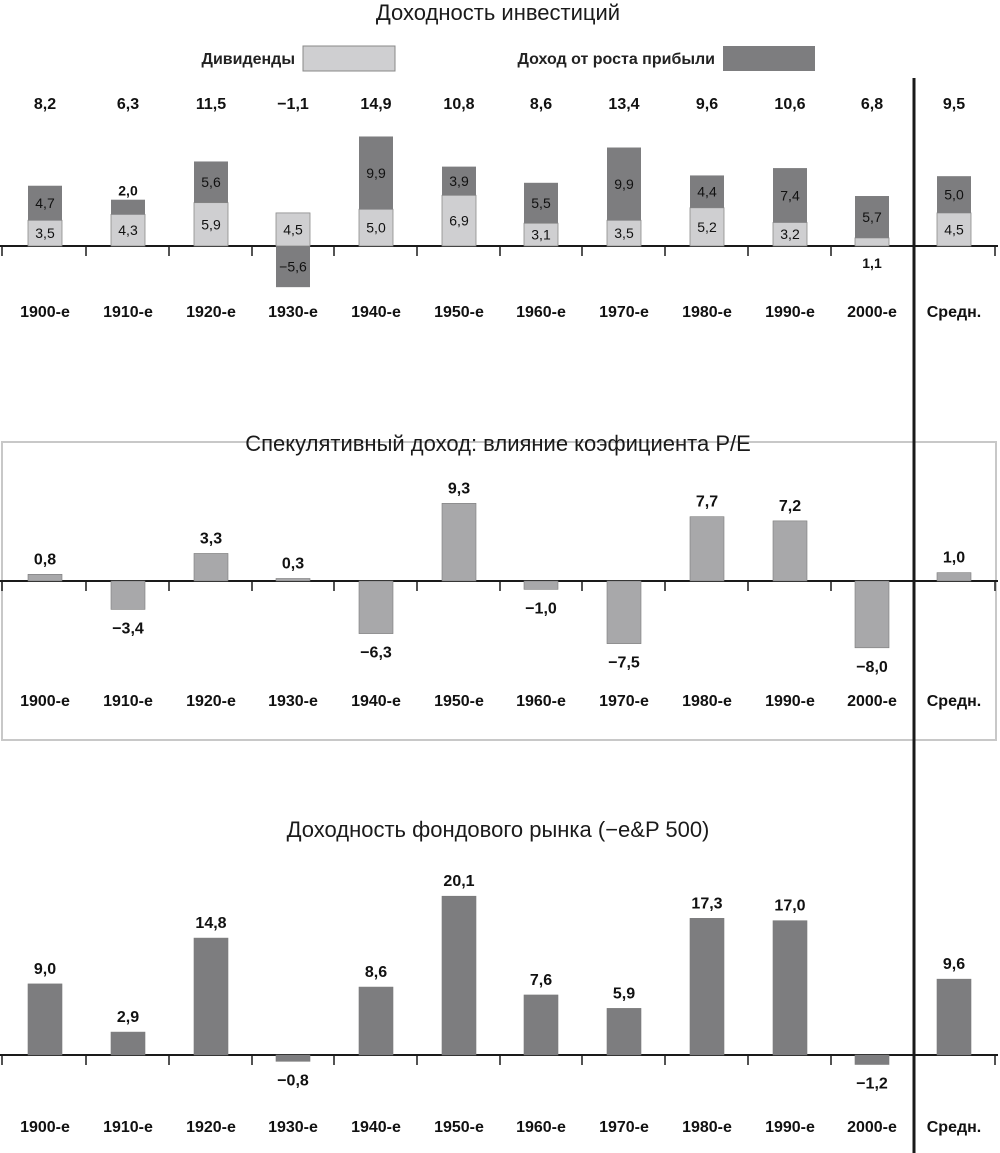  I want to click on category-label: 1960-е, so click(541, 312).